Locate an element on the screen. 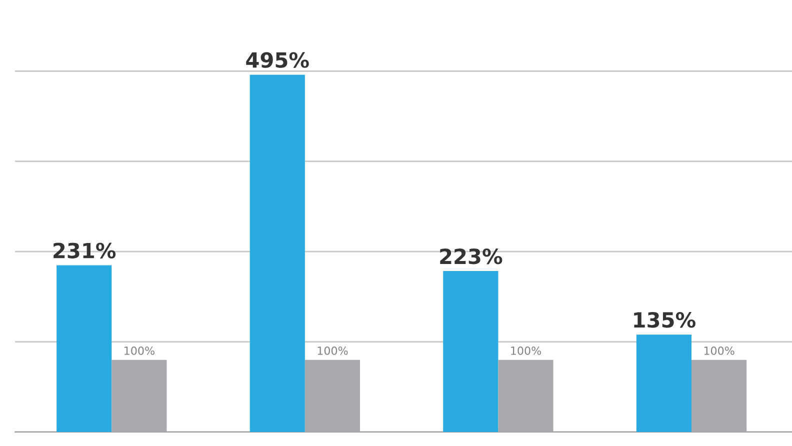 The height and width of the screenshot is (446, 792). data-label: 135% is located at coordinates (665, 320).